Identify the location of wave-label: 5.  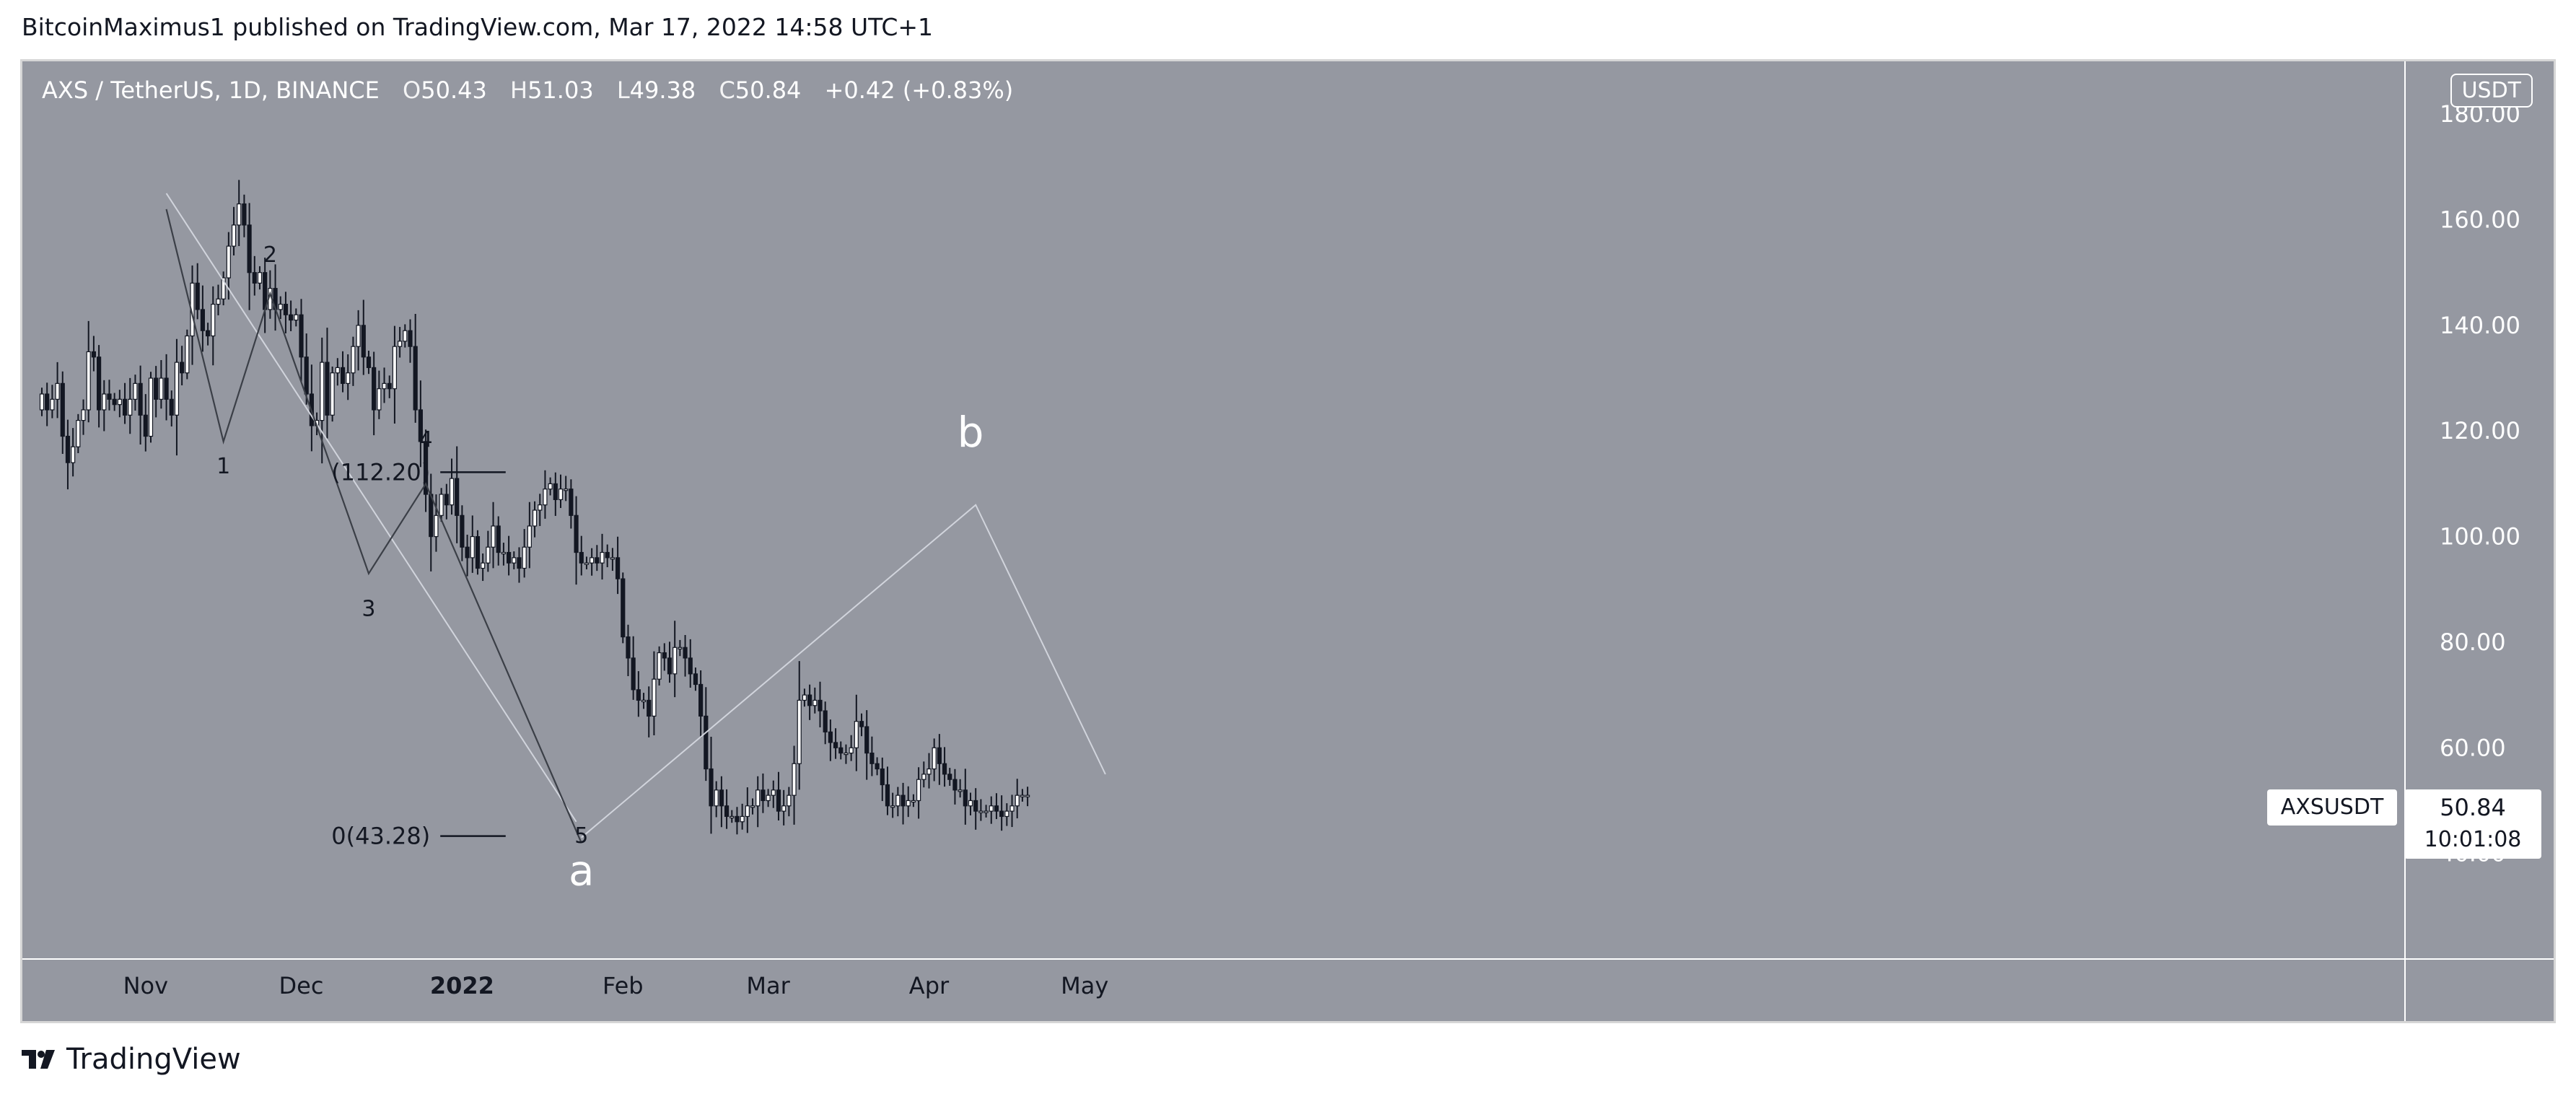
(581, 836).